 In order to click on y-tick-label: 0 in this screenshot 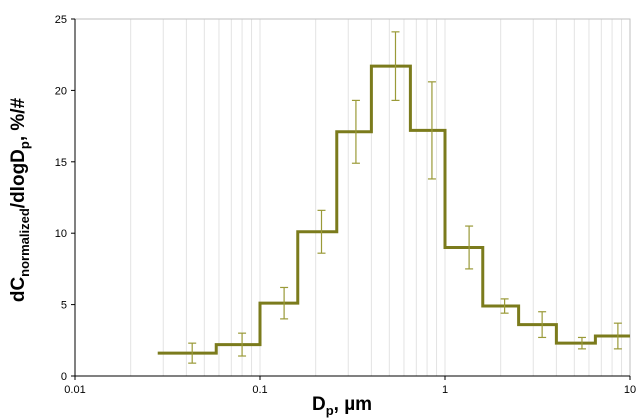, I will do `click(64, 377)`.